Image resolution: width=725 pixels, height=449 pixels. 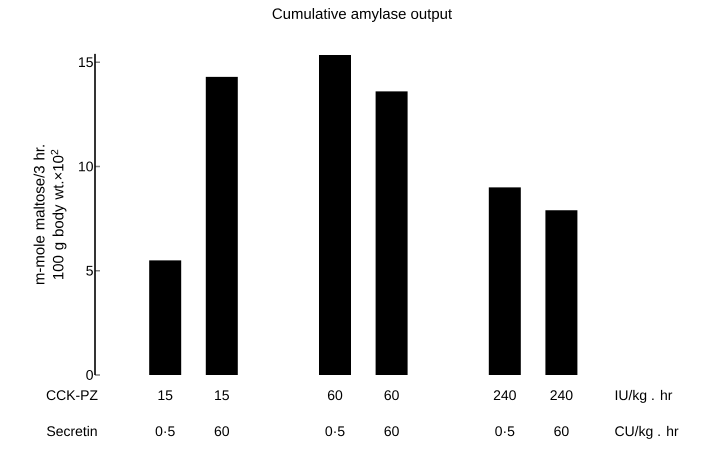 I want to click on text: IU/kg . hr, so click(x=644, y=396).